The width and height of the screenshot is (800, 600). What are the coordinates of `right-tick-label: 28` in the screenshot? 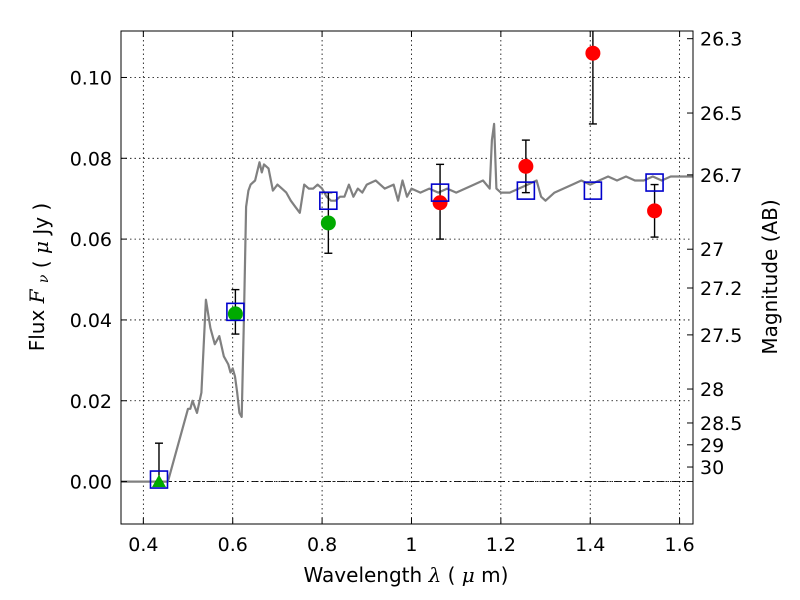 It's located at (712, 390).